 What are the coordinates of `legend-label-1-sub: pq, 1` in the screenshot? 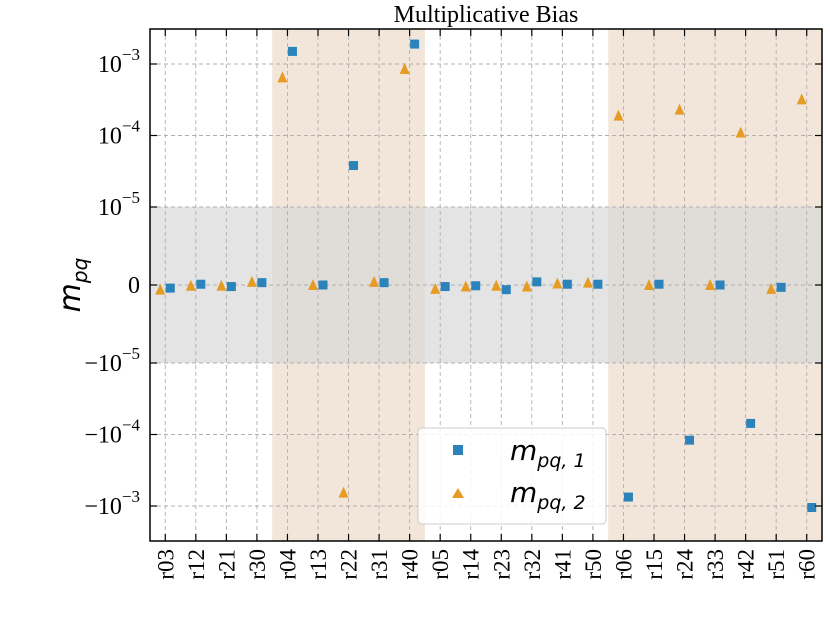 It's located at (560, 461).